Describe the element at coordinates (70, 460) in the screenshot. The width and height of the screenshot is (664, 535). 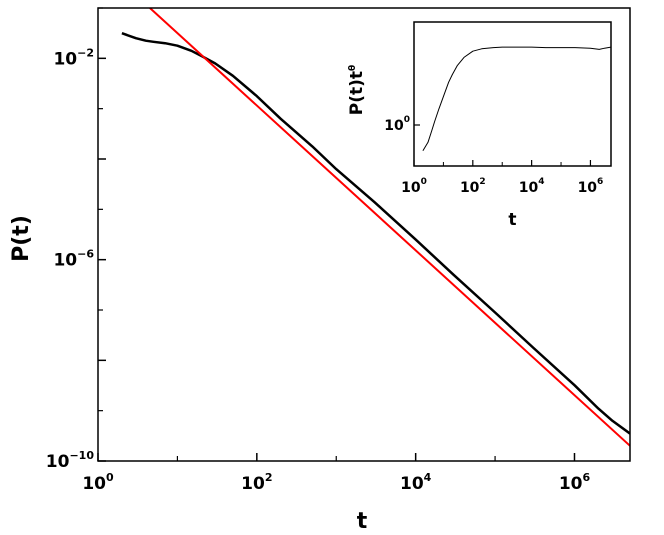
I see `y-tick-label: 10⁻¹⁰` at that location.